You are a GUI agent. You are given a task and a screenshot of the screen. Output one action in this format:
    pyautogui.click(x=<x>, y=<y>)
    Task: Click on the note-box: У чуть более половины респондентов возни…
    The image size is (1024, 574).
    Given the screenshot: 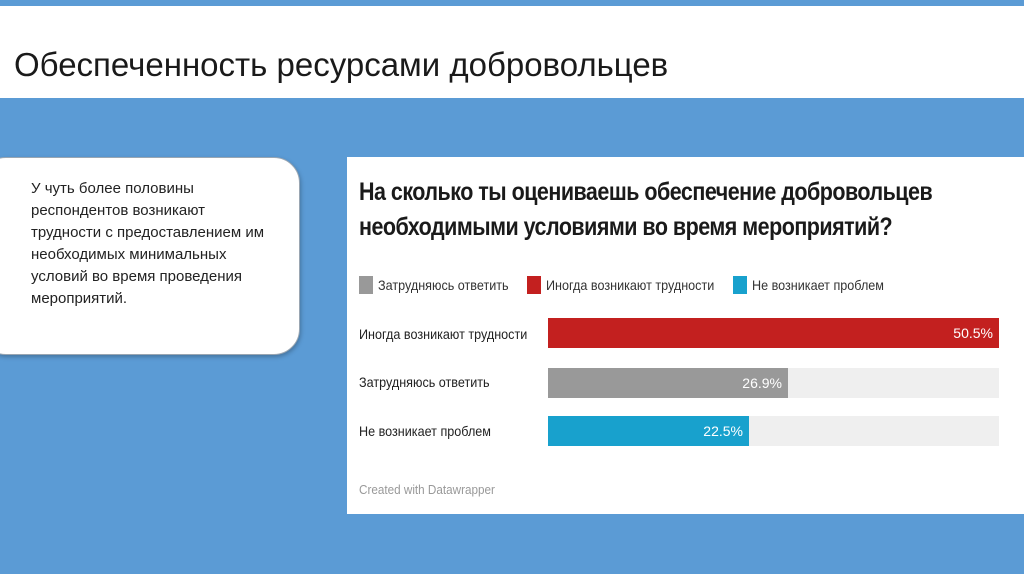 What is the action you would take?
    pyautogui.click(x=150, y=256)
    